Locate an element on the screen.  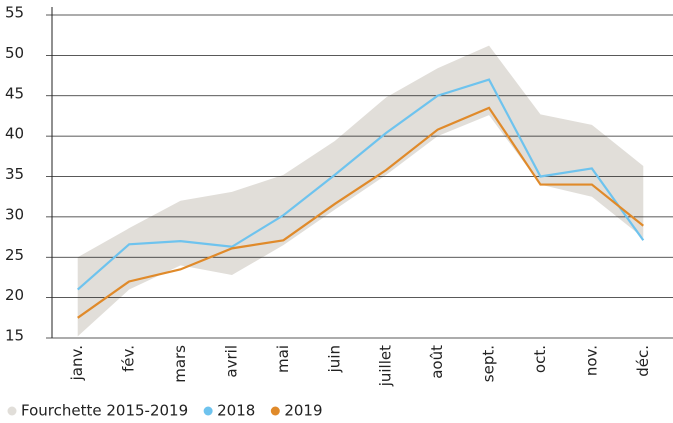
x-tick-label: mai is located at coordinates (283, 359).